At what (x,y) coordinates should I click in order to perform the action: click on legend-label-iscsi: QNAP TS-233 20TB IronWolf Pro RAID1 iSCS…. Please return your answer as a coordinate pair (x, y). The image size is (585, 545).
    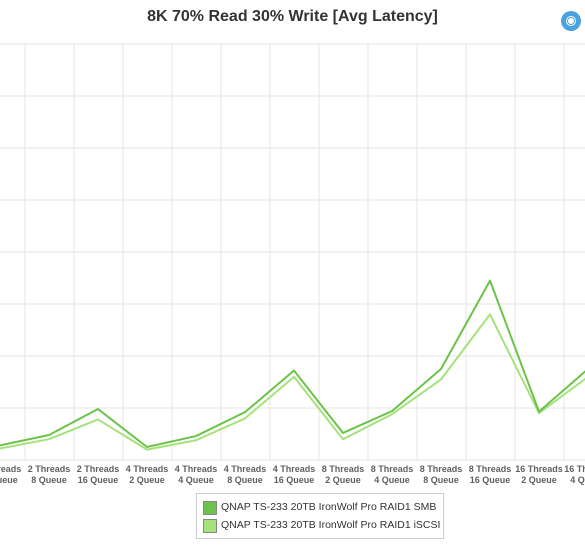
    Looking at the image, I should click on (331, 525).